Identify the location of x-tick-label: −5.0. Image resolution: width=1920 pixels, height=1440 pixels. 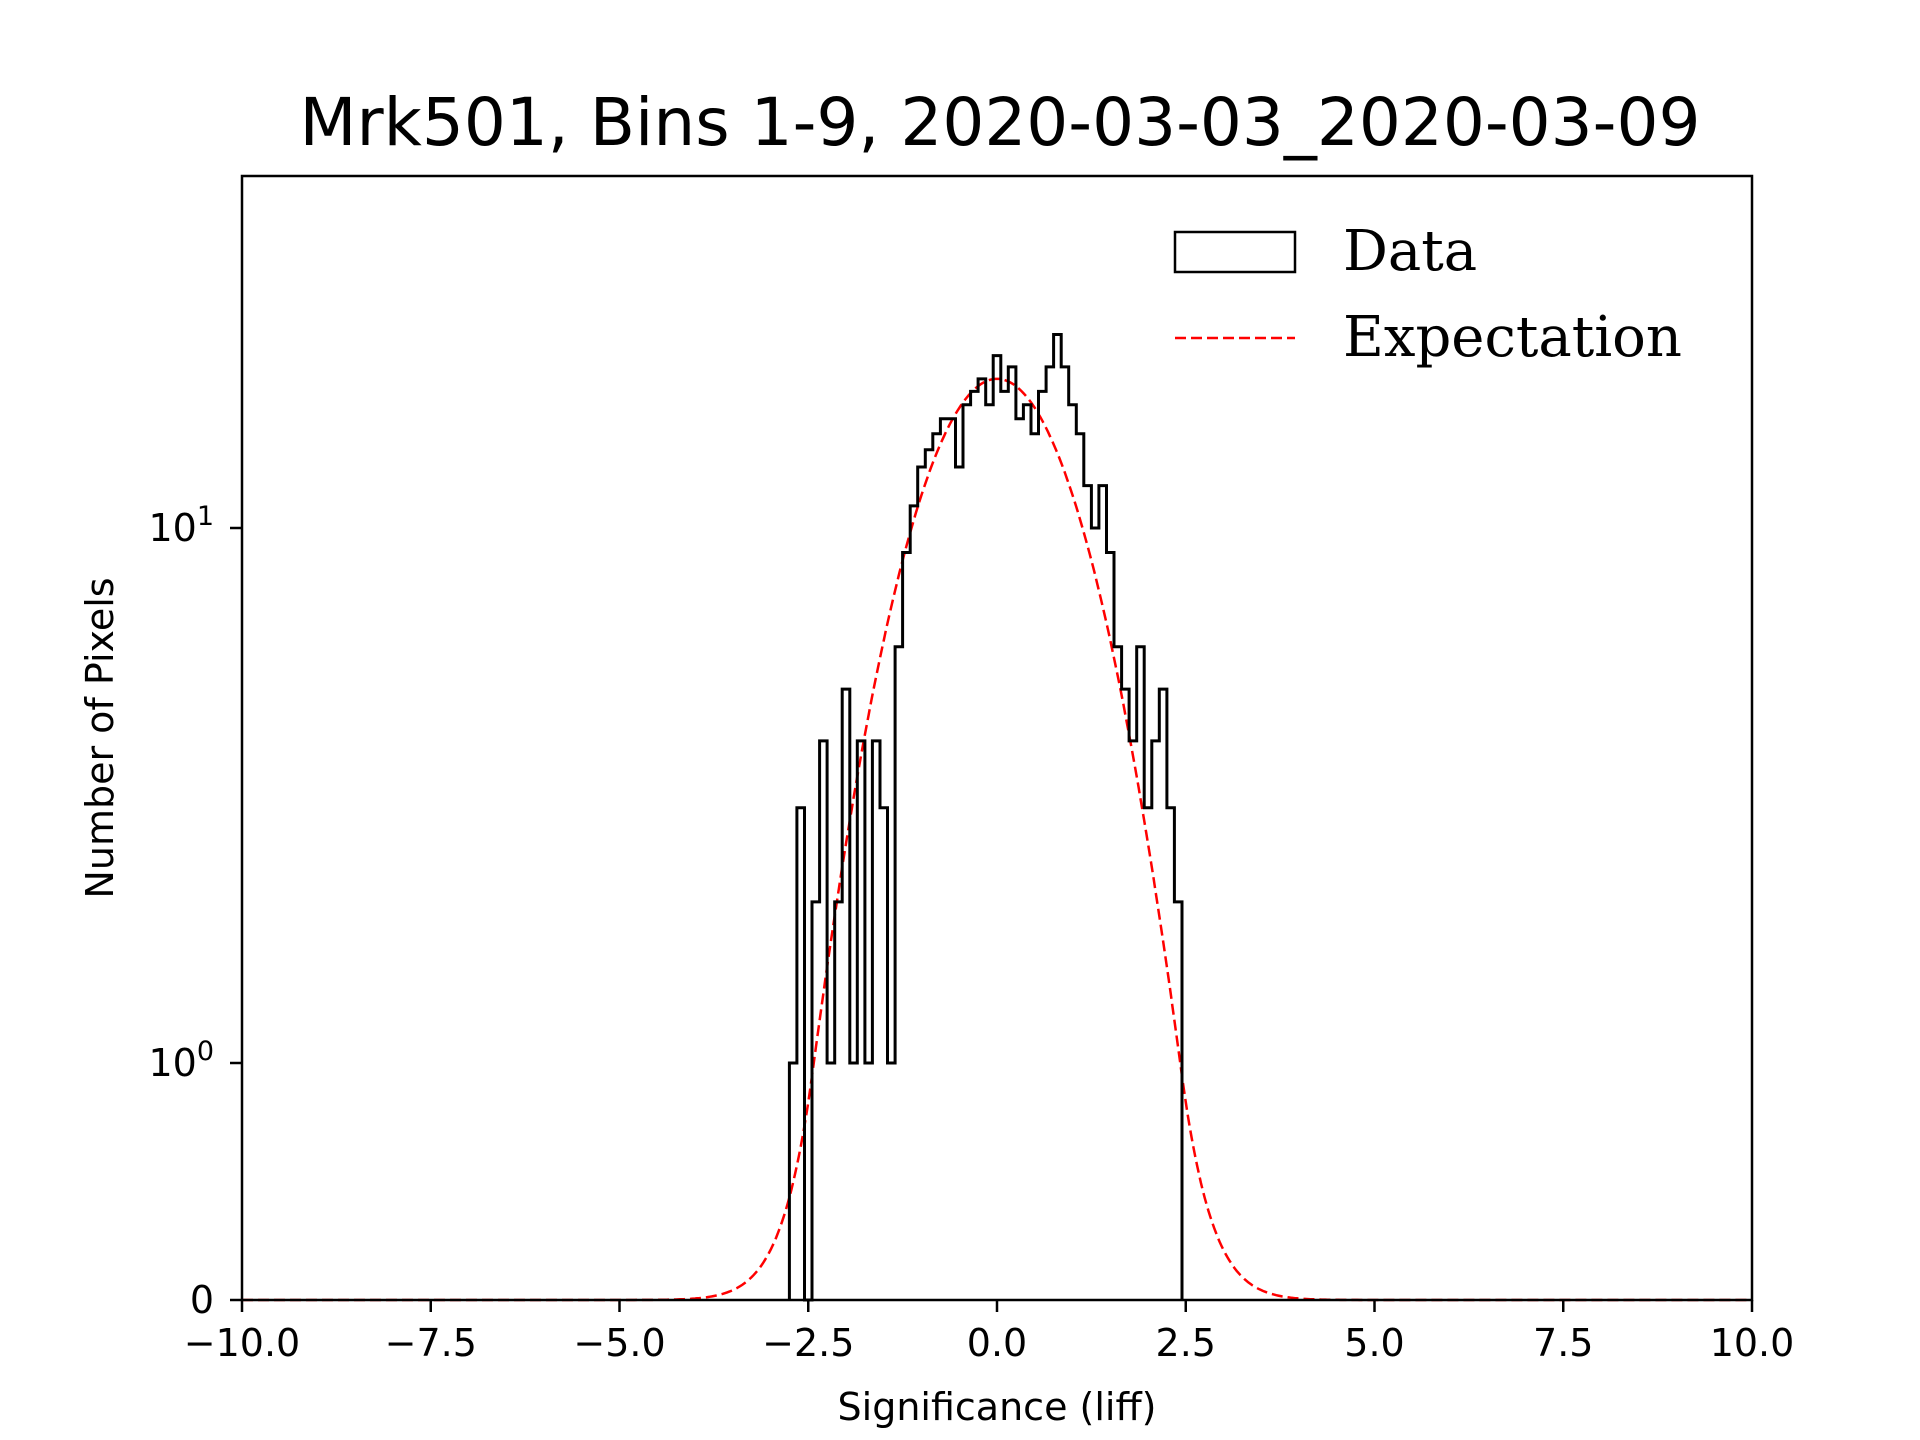
(619, 1343).